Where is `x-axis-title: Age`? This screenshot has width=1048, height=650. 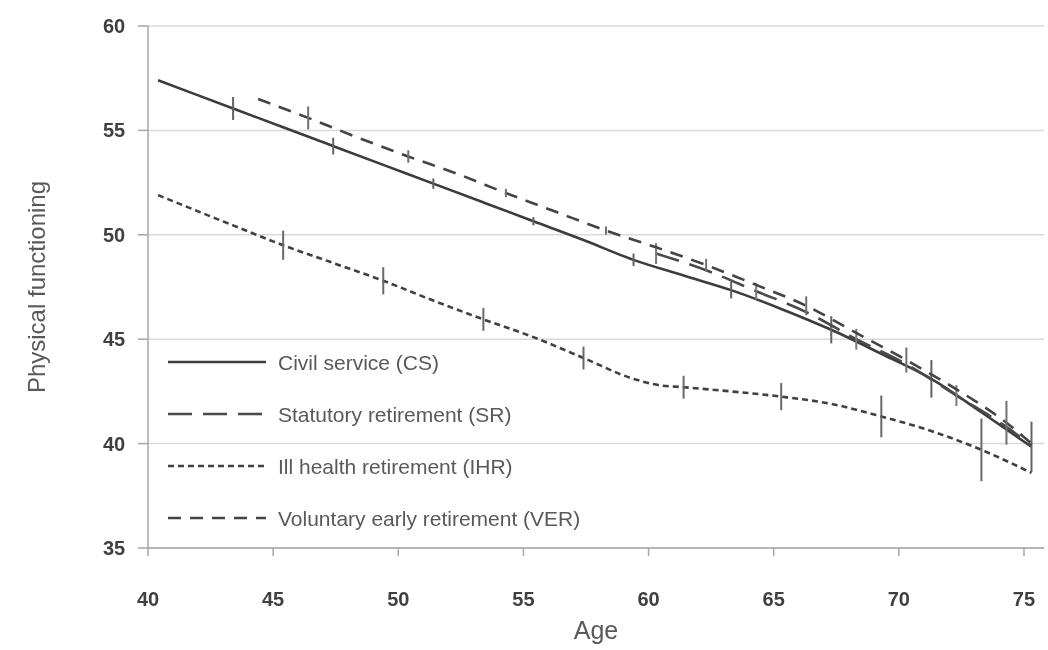
x-axis-title: Age is located at coordinates (596, 630).